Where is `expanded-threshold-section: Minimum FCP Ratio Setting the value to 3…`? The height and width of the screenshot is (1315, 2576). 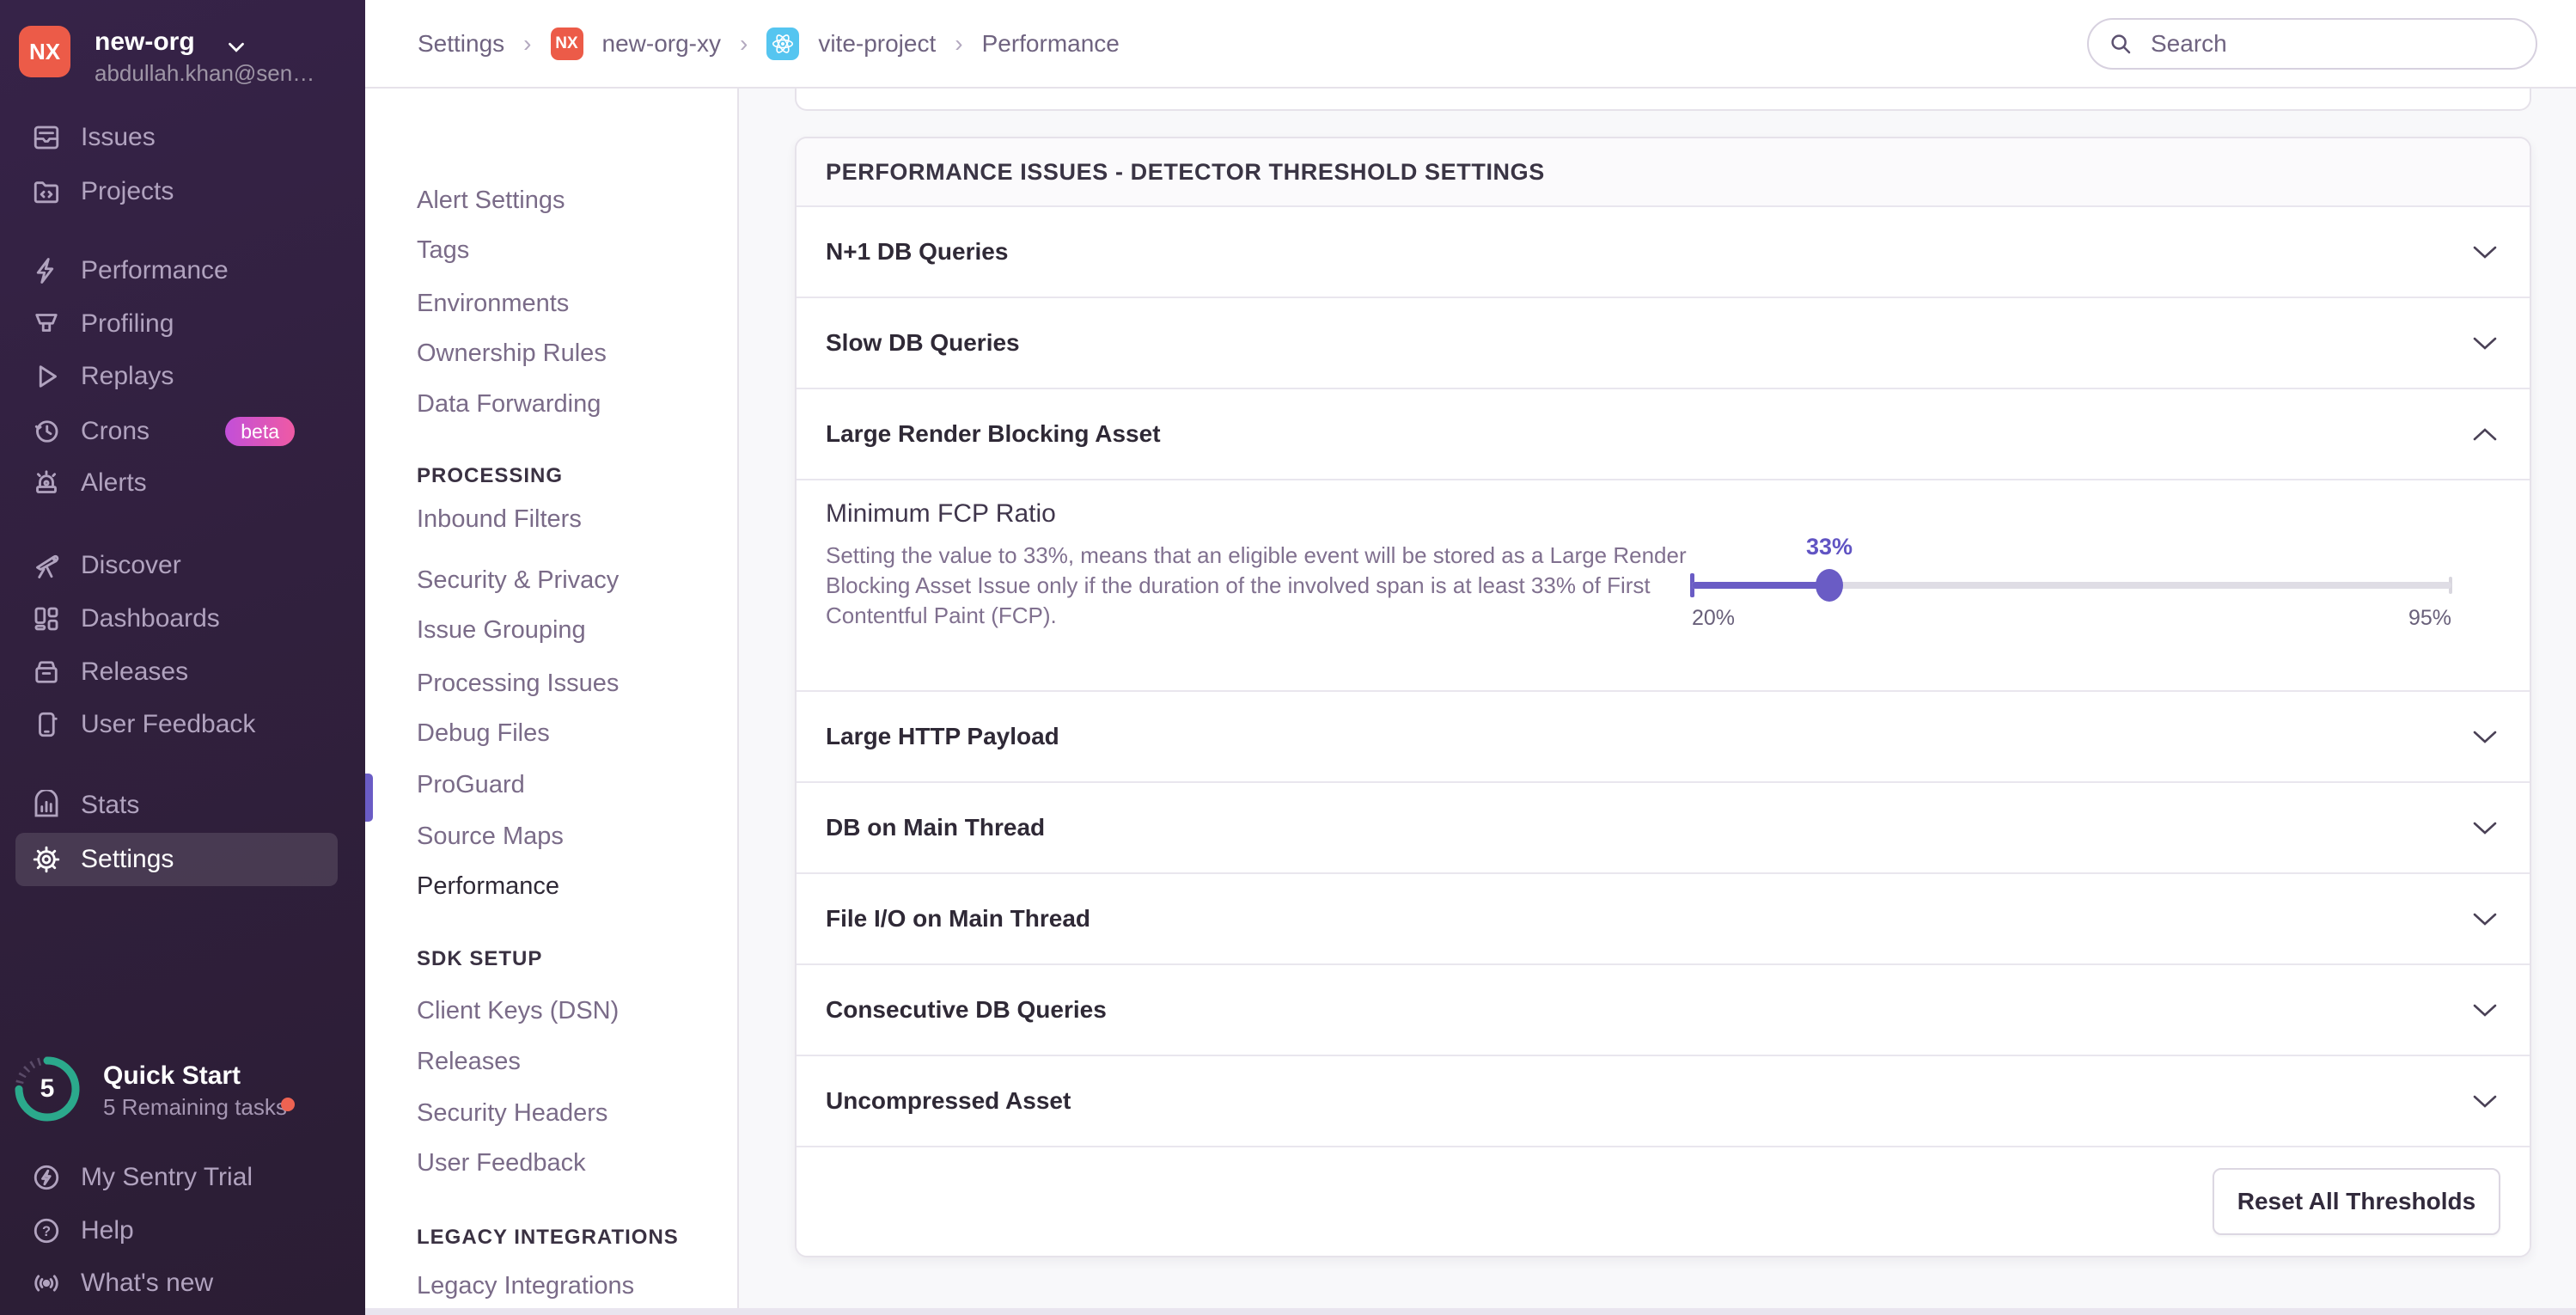 expanded-threshold-section: Minimum FCP Ratio Setting the value to 3… is located at coordinates (1663, 586).